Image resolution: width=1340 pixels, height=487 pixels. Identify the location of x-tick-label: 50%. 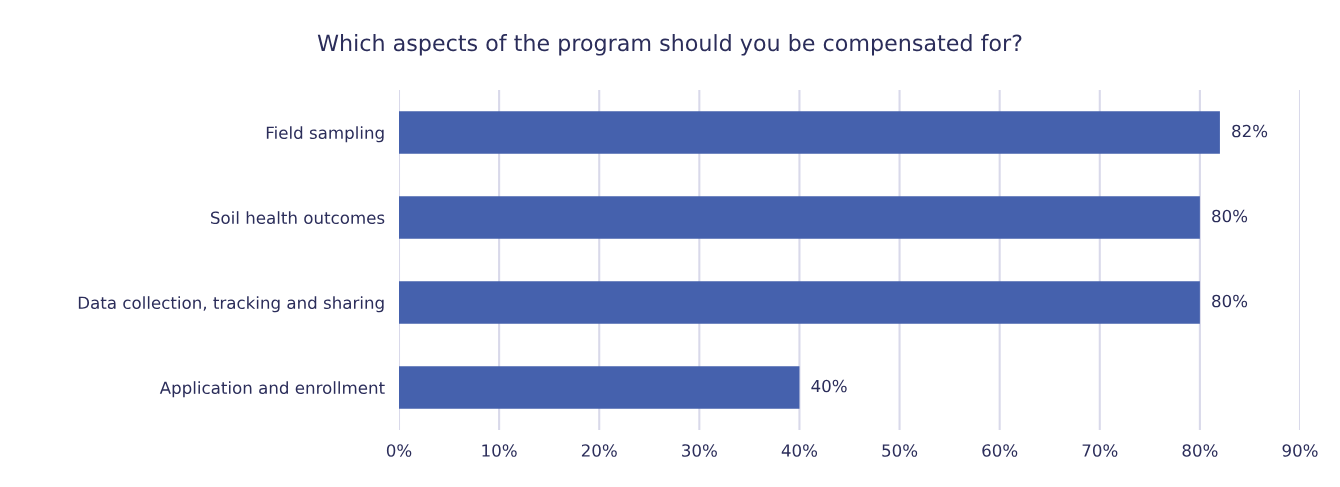
(900, 450).